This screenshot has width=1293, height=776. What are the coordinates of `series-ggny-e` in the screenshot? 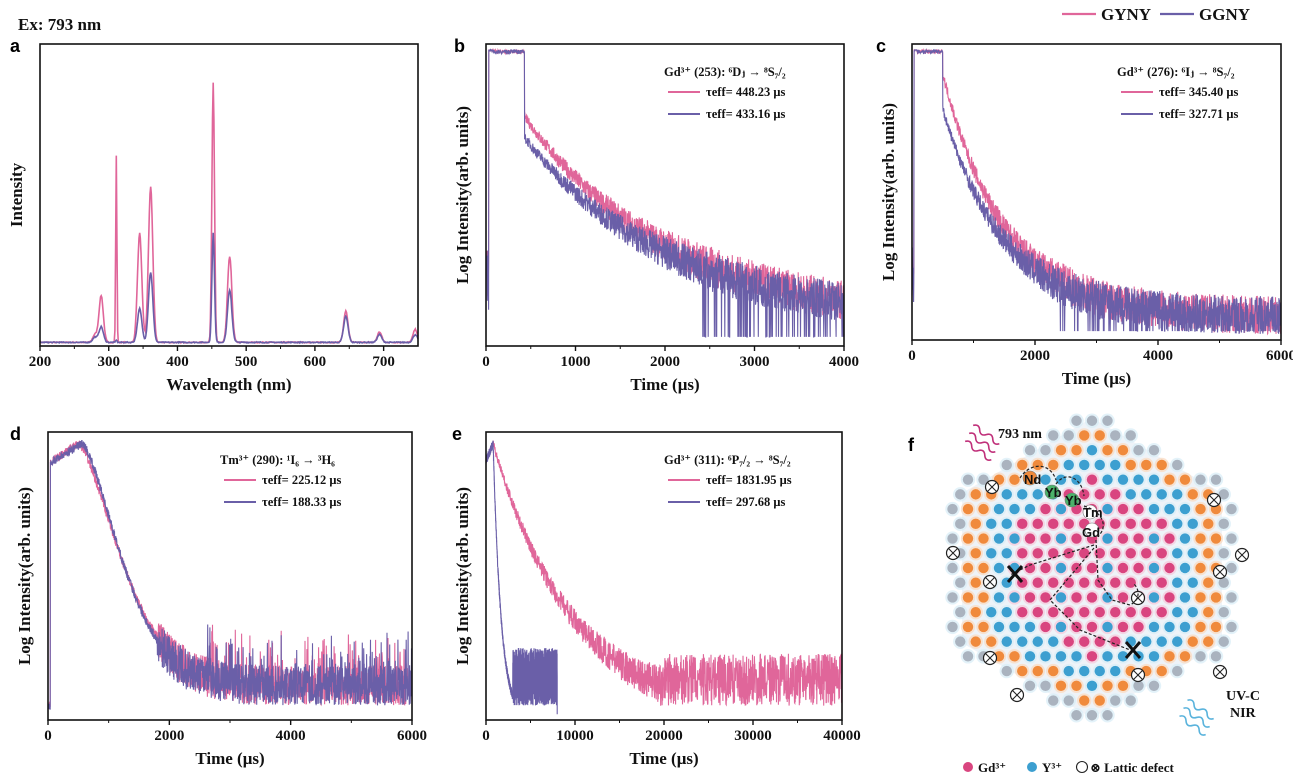 It's located at (521, 577).